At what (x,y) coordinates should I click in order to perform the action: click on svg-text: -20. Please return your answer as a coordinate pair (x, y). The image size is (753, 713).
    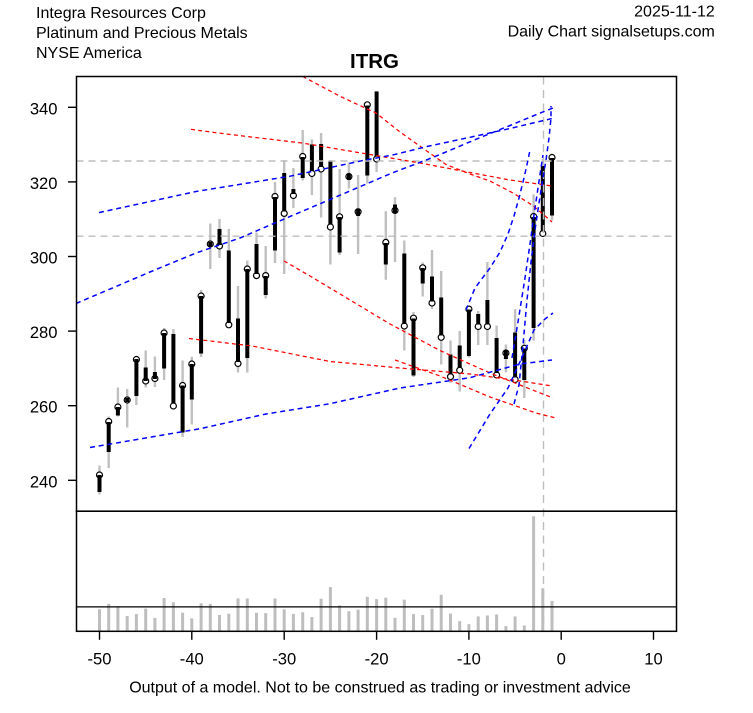
    Looking at the image, I should click on (377, 659).